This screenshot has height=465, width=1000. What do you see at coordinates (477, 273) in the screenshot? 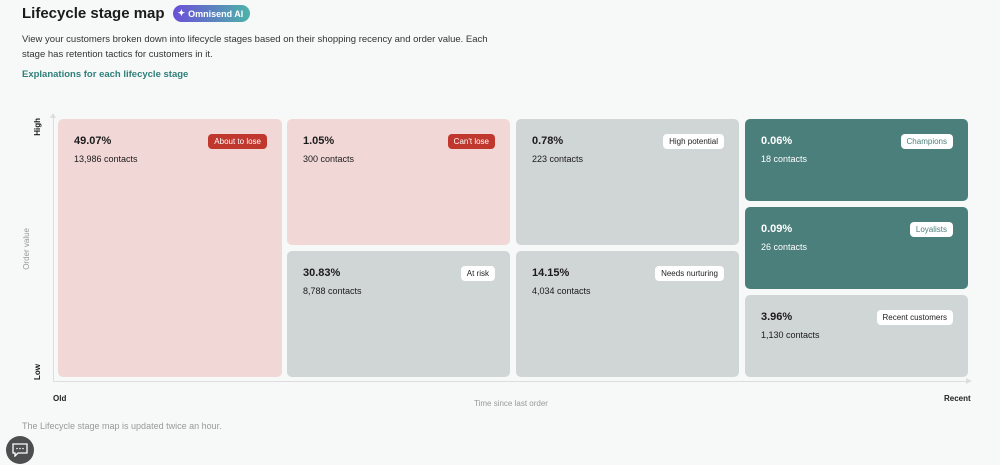
I see `stage-badge: At risk` at bounding box center [477, 273].